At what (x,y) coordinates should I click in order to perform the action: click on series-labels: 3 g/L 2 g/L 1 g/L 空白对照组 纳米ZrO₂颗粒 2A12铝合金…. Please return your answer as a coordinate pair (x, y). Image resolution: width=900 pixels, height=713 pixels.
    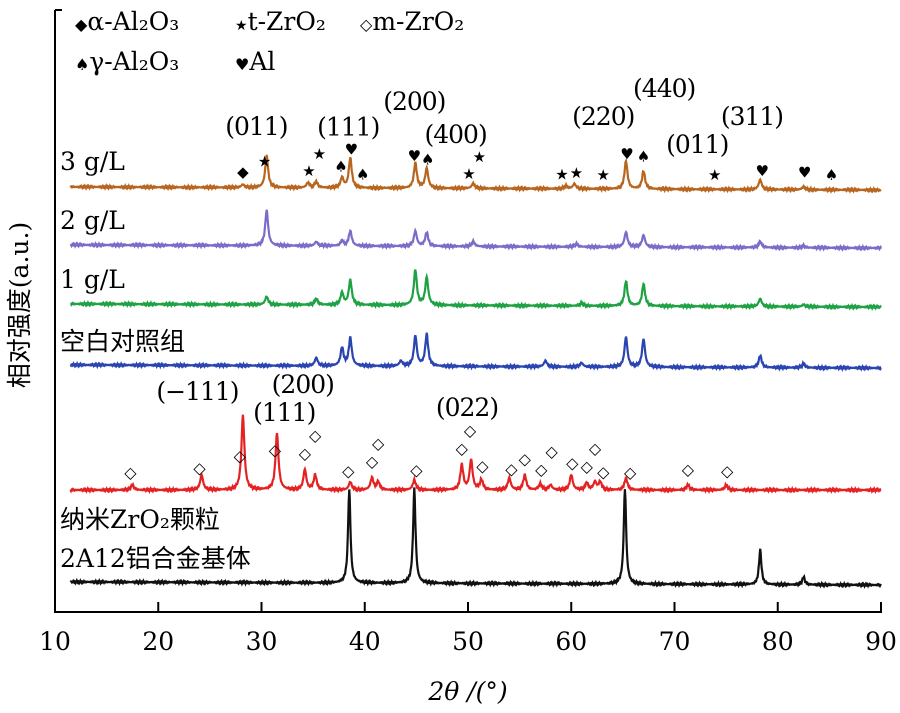
    Looking at the image, I should click on (155, 360).